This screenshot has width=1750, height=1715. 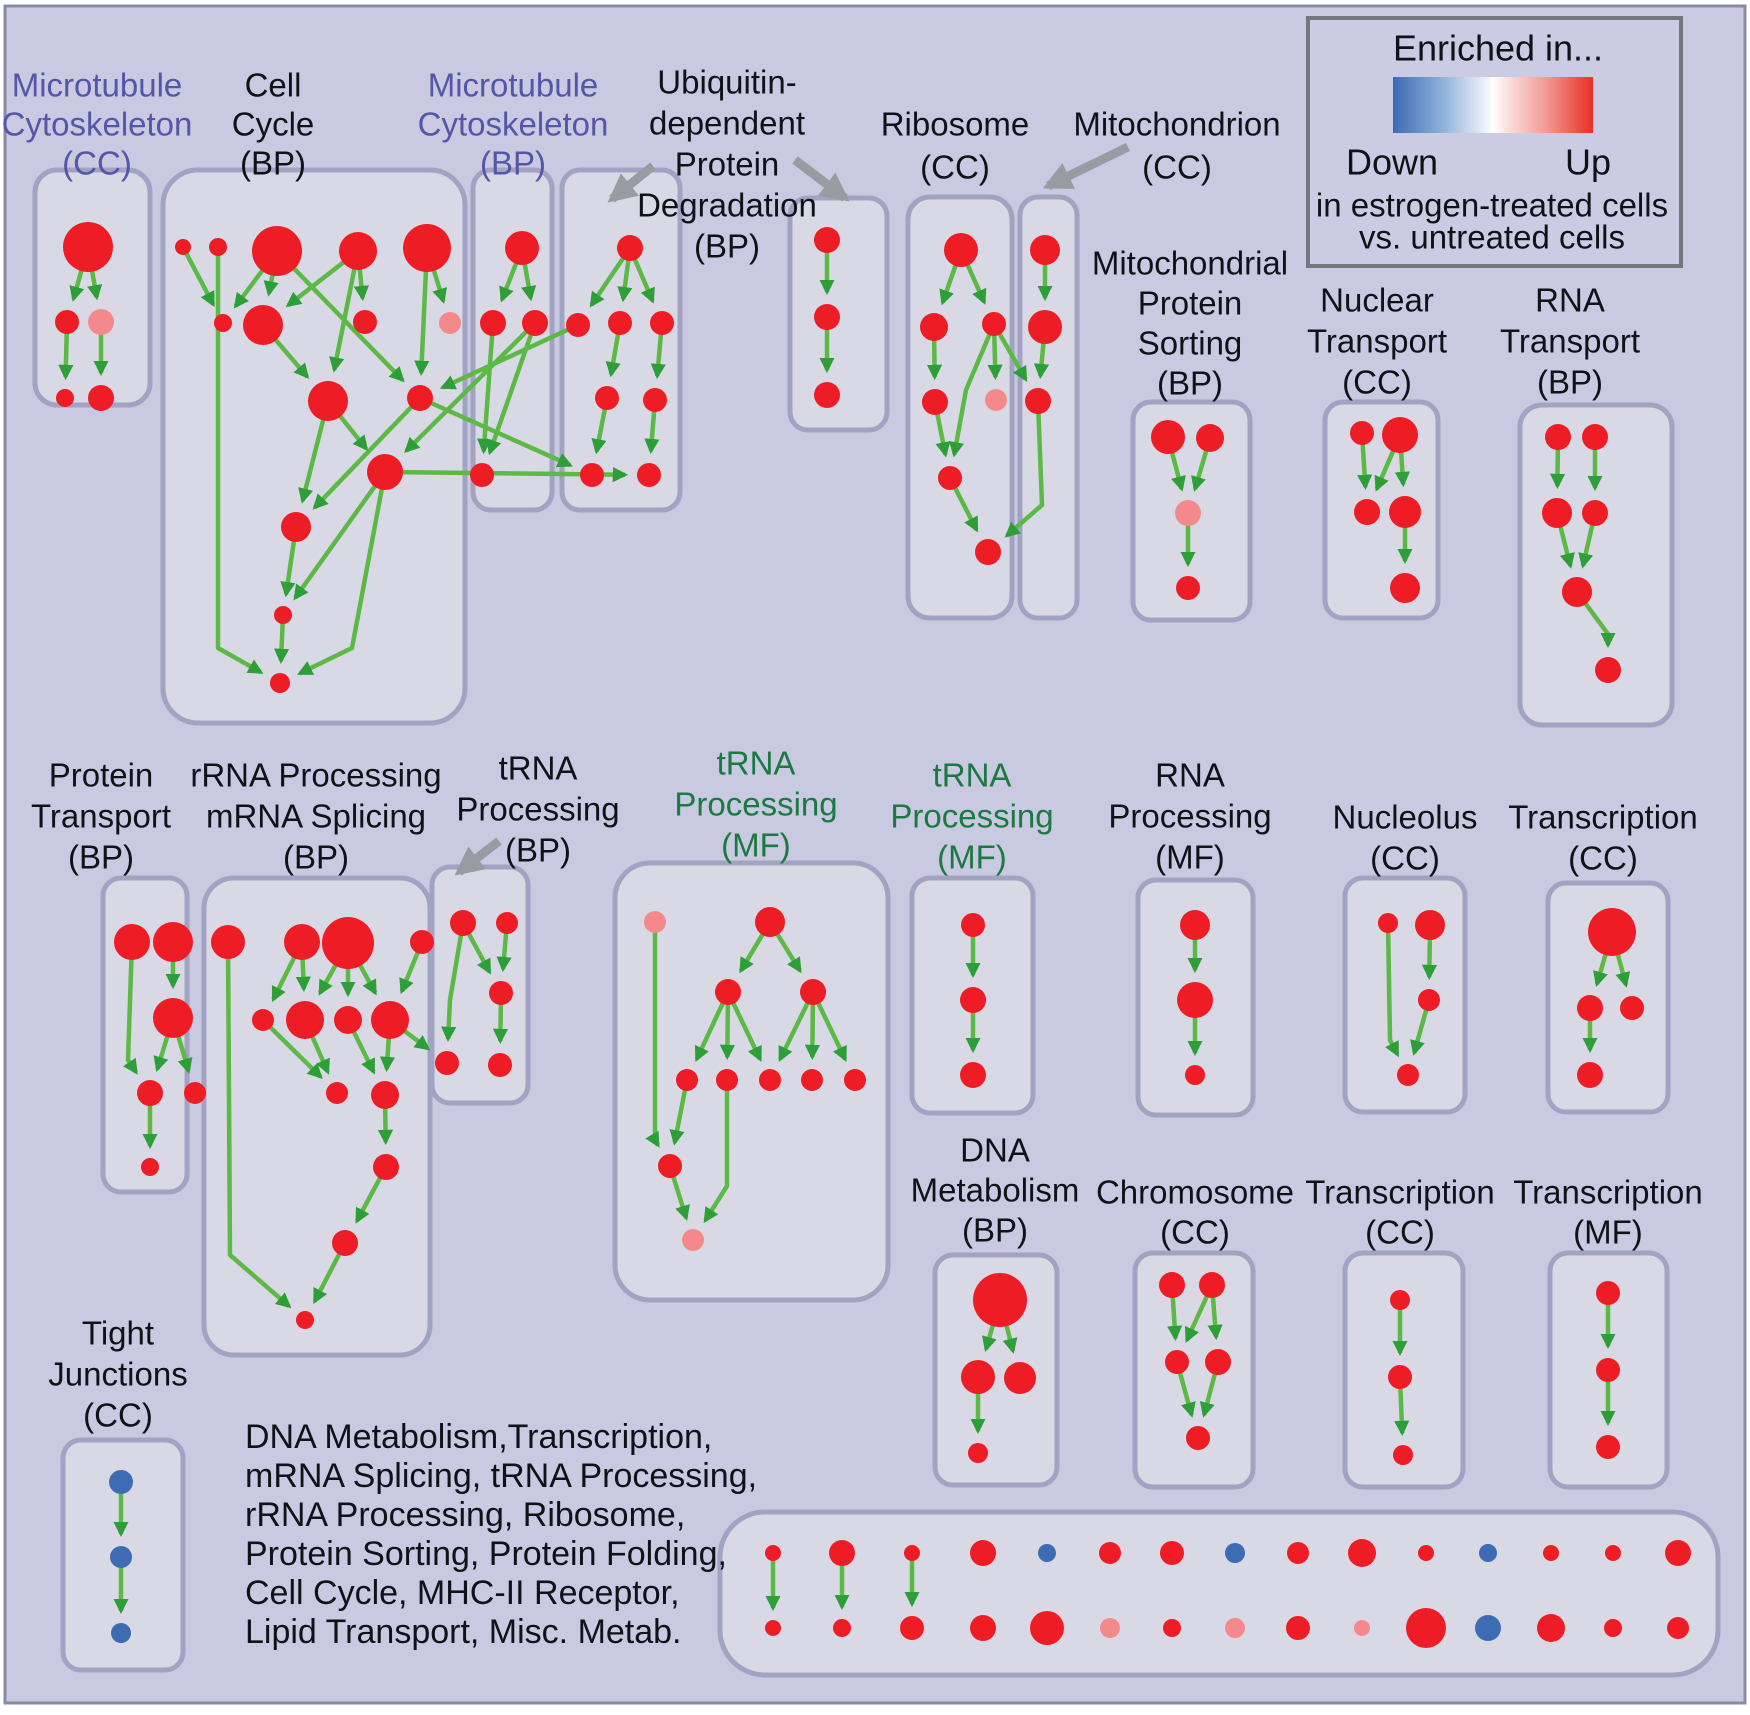 What do you see at coordinates (121, 1482) in the screenshot?
I see `node-tj1` at bounding box center [121, 1482].